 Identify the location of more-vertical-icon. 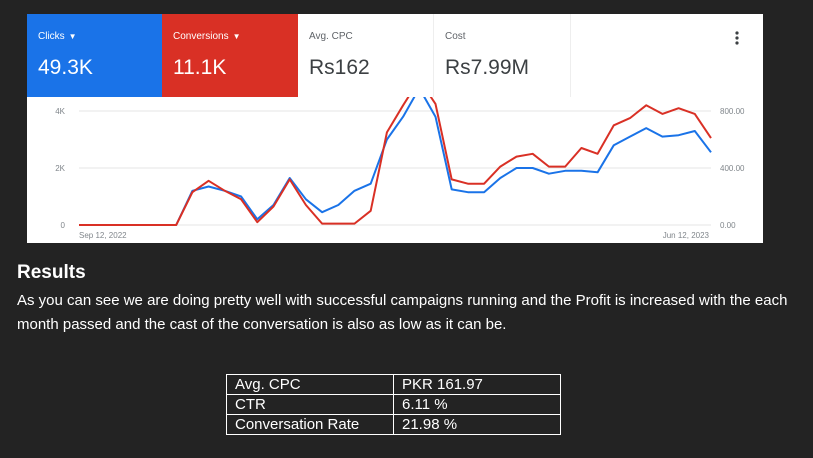
(737, 38).